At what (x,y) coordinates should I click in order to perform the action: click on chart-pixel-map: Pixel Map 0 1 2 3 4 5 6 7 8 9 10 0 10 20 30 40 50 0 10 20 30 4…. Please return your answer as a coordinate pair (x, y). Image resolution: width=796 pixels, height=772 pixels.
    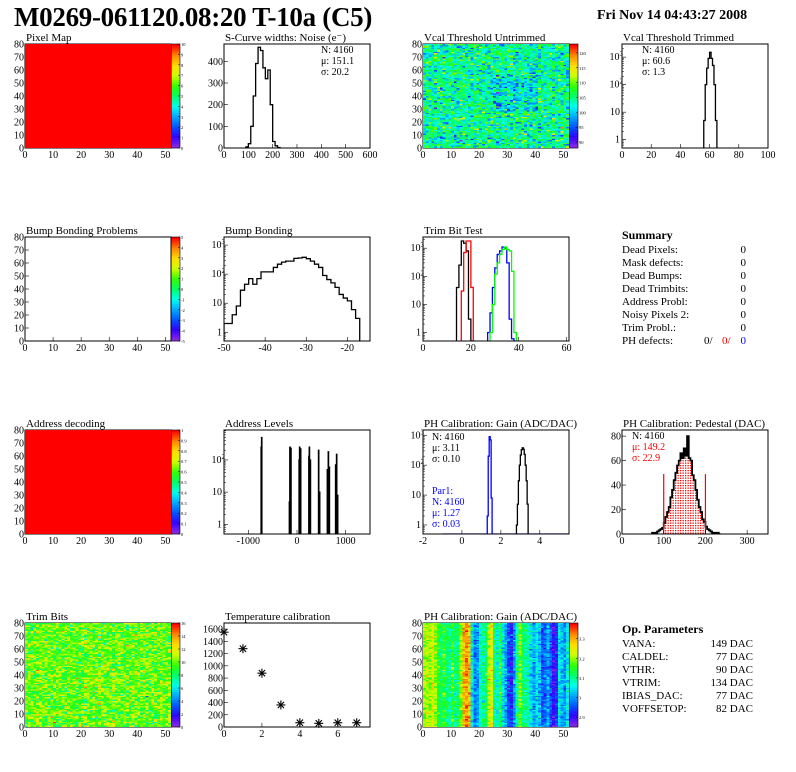
    Looking at the image, I should click on (100, 96).